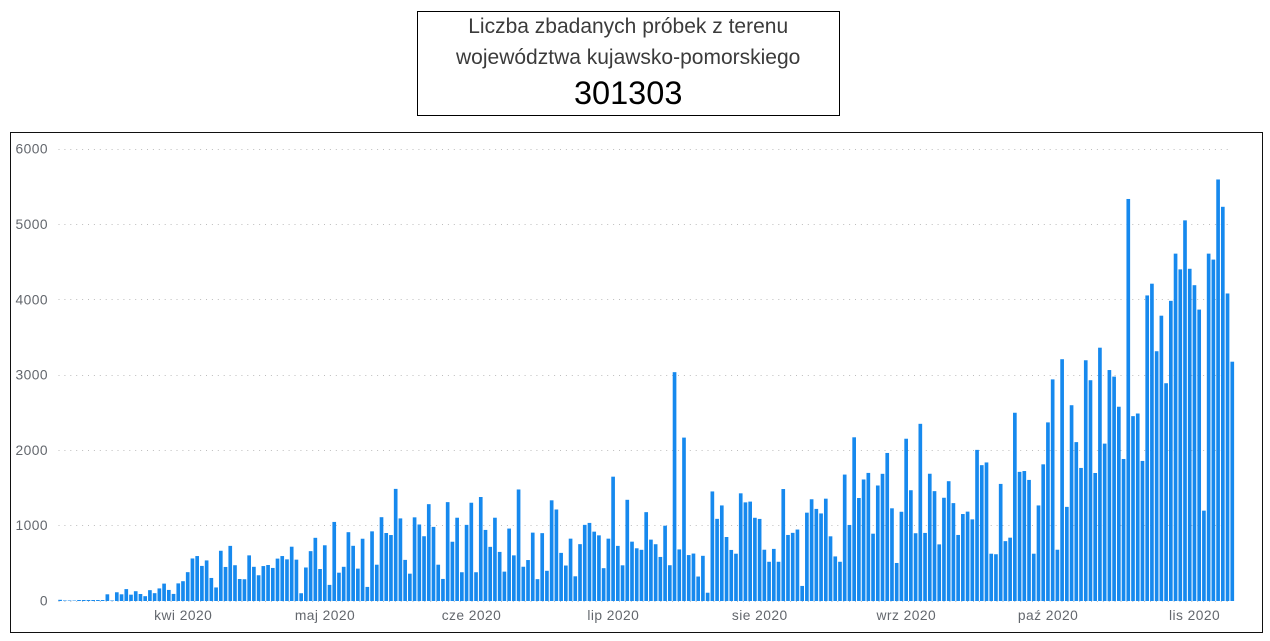 The height and width of the screenshot is (641, 1270). I want to click on svg-text: 5000, so click(32, 224).